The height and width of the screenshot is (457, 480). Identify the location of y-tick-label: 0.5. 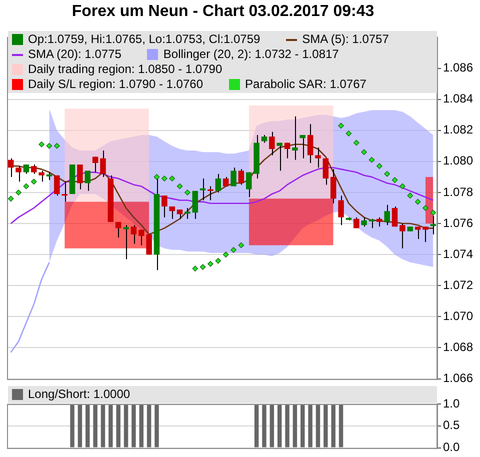
(451, 425).